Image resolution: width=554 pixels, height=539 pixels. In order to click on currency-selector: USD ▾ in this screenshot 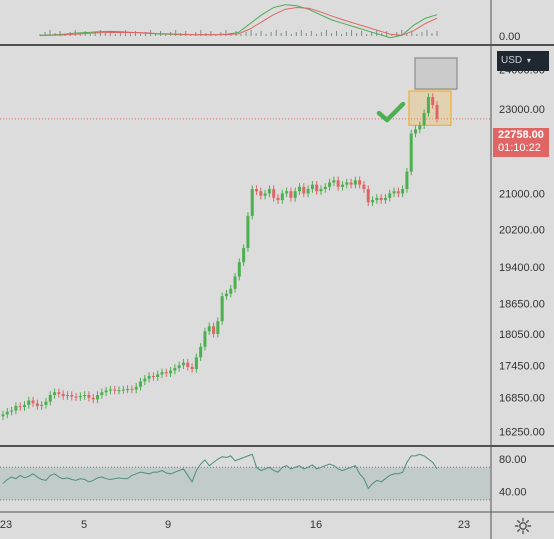, I will do `click(523, 61)`.